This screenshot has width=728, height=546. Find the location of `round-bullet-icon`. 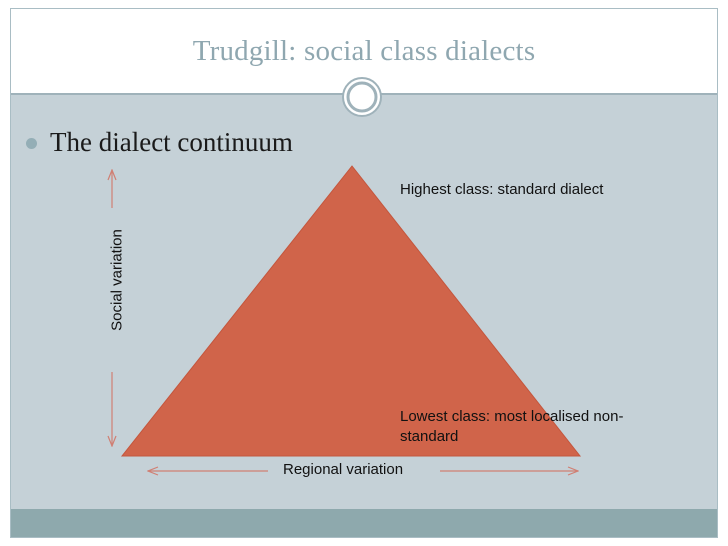

round-bullet-icon is located at coordinates (31, 143).